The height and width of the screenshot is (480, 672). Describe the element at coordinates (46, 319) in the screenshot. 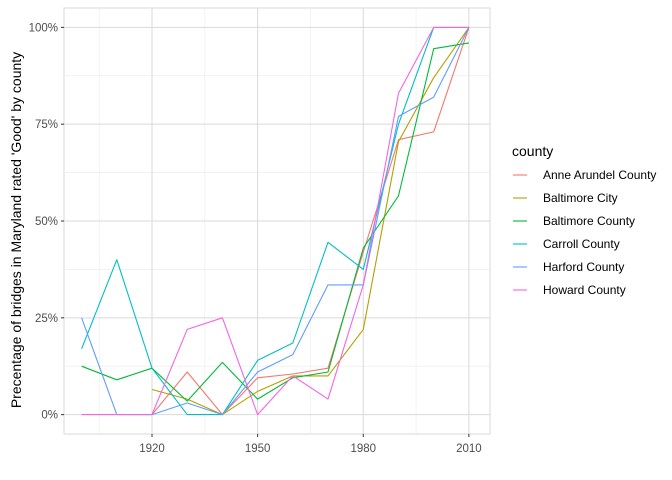

I see `y-tick-label: 25%` at that location.